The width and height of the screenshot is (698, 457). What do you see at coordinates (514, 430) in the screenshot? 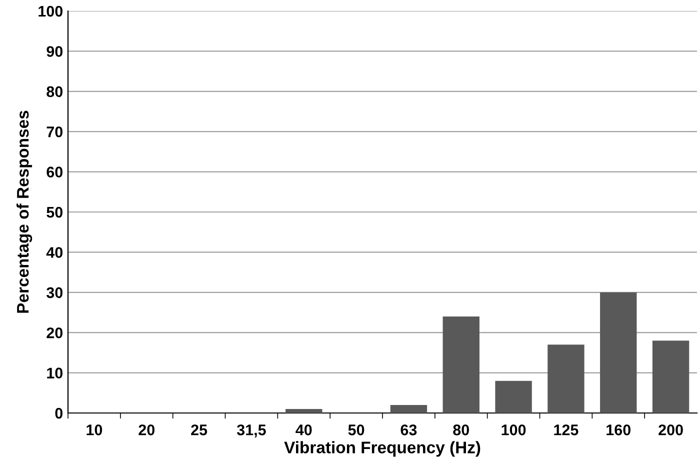
I see `x-tick-label: 100` at bounding box center [514, 430].